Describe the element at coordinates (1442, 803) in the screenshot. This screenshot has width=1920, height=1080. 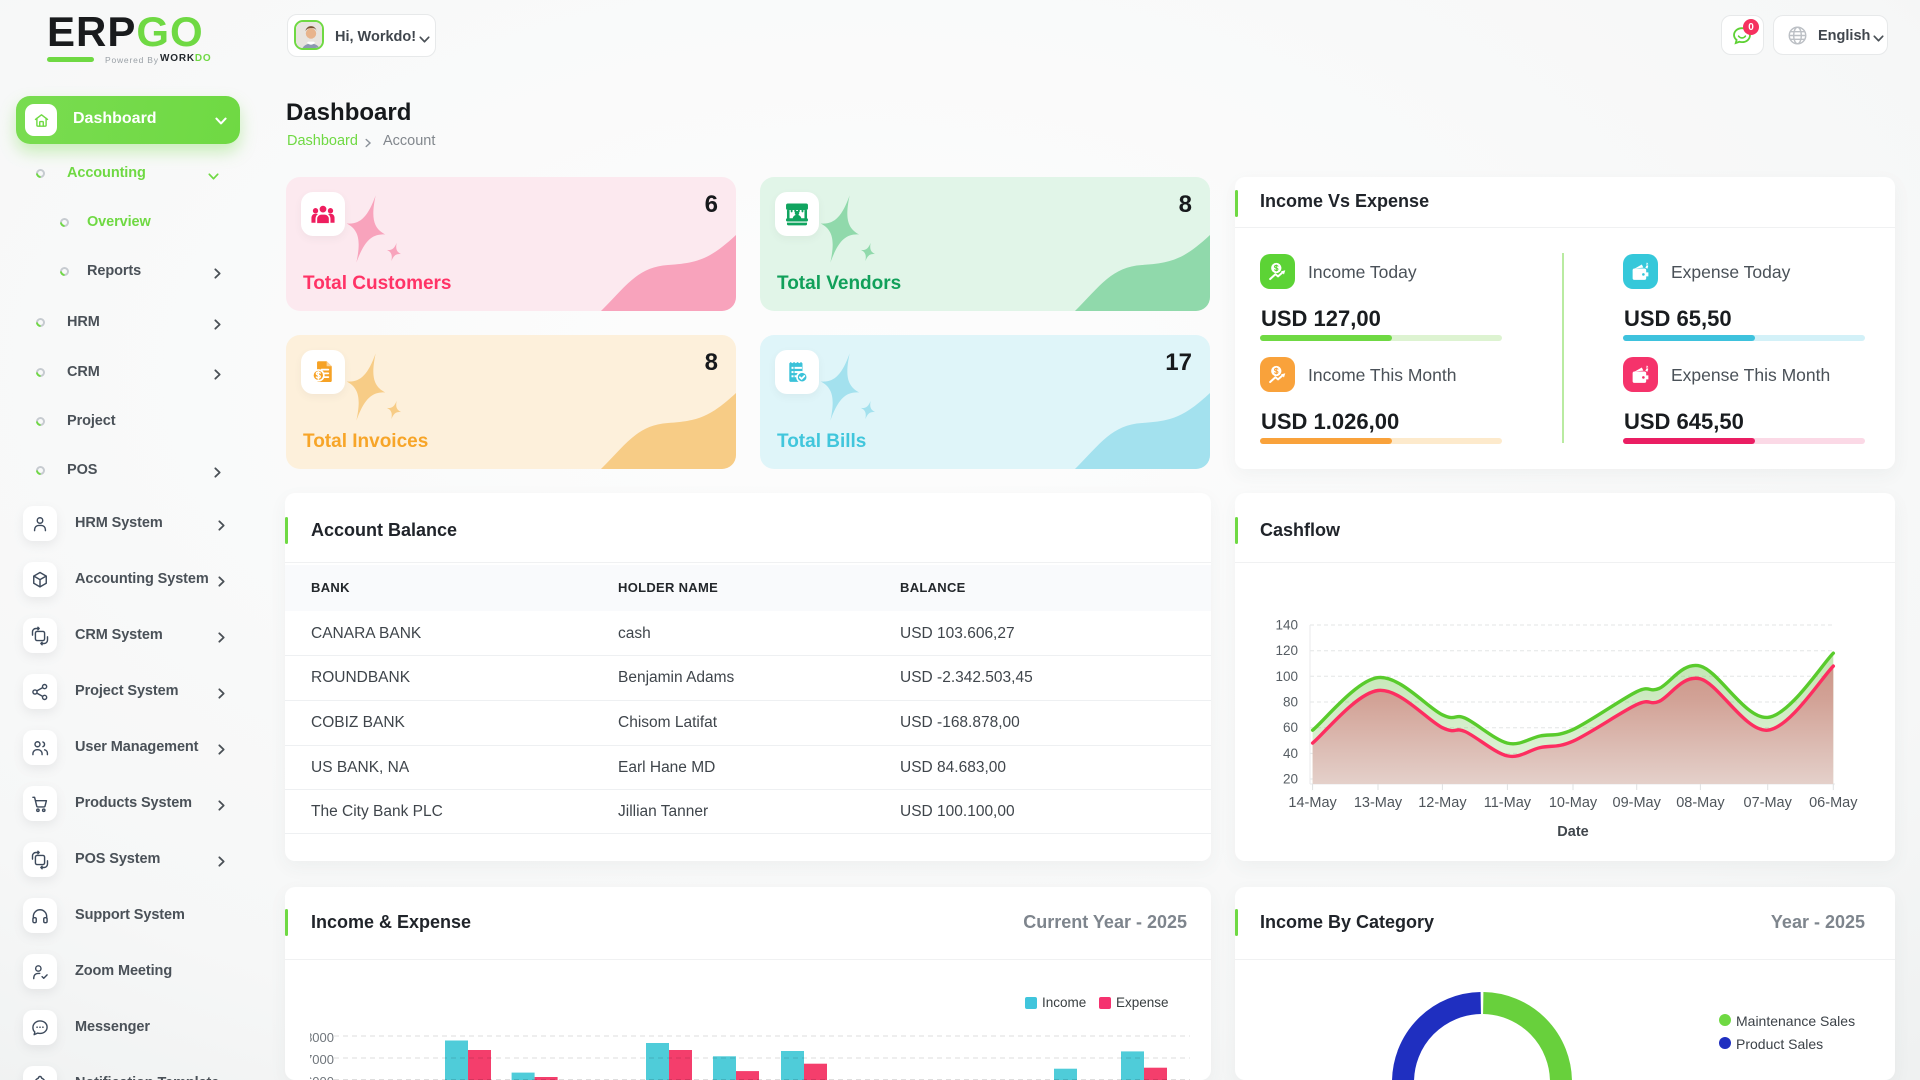
I see `svg-text: 12-May` at that location.